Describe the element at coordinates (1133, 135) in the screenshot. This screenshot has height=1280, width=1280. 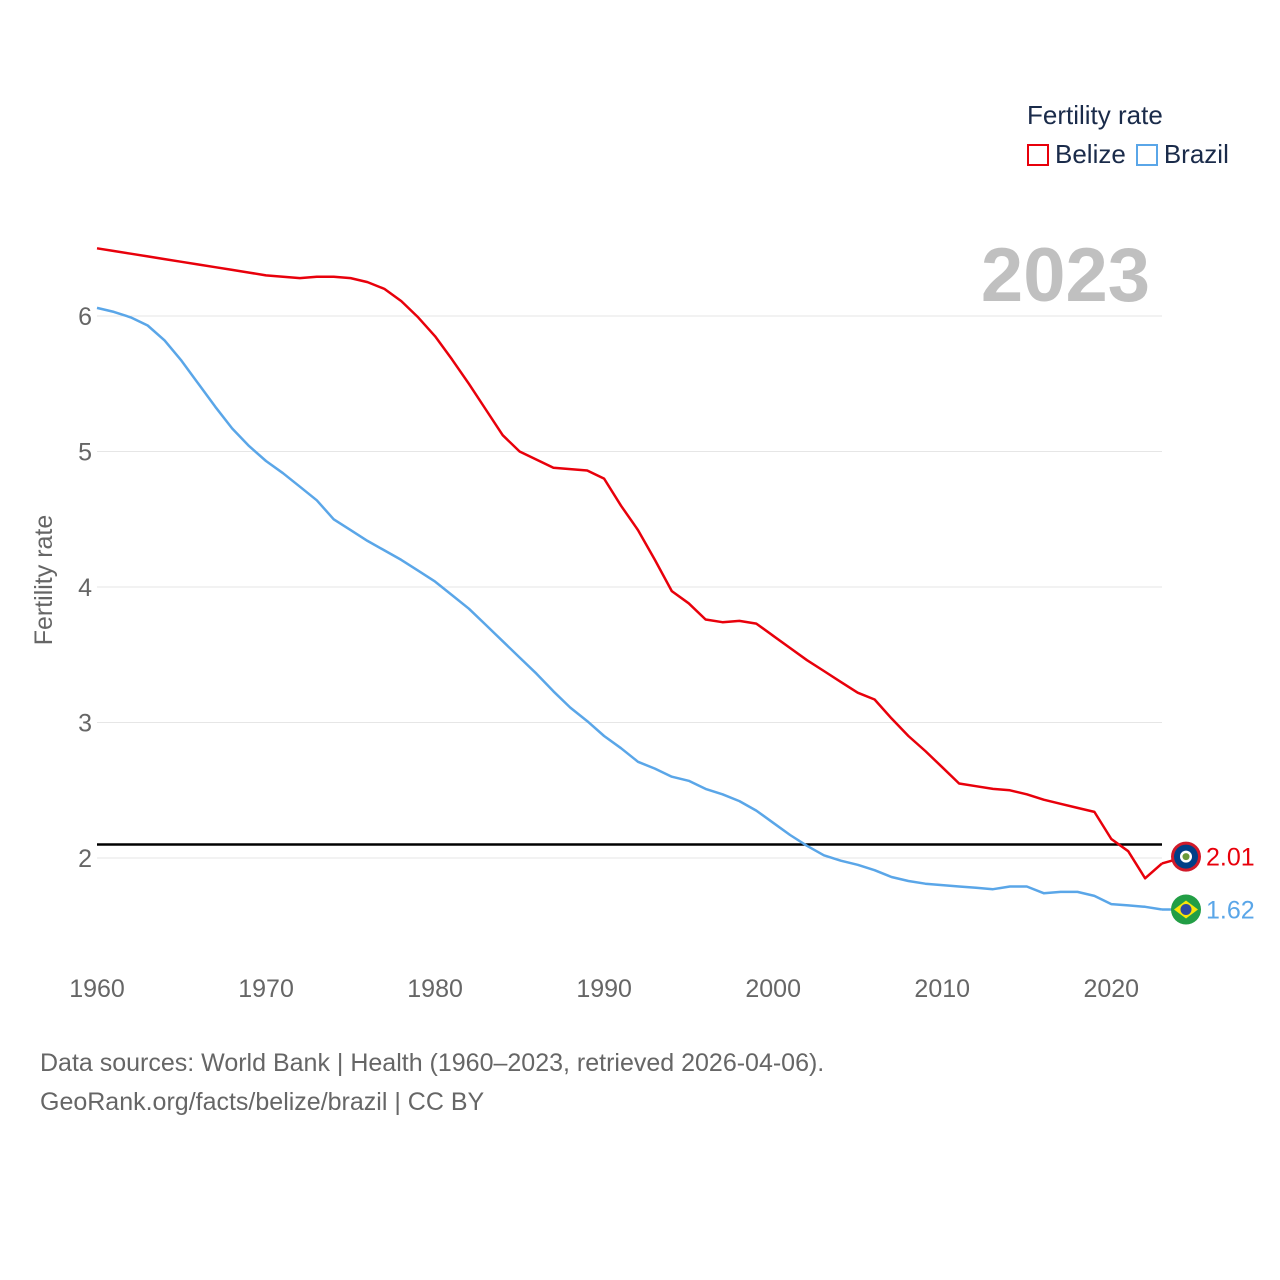
I see `legend: Fertility rate Belize Brazil` at that location.